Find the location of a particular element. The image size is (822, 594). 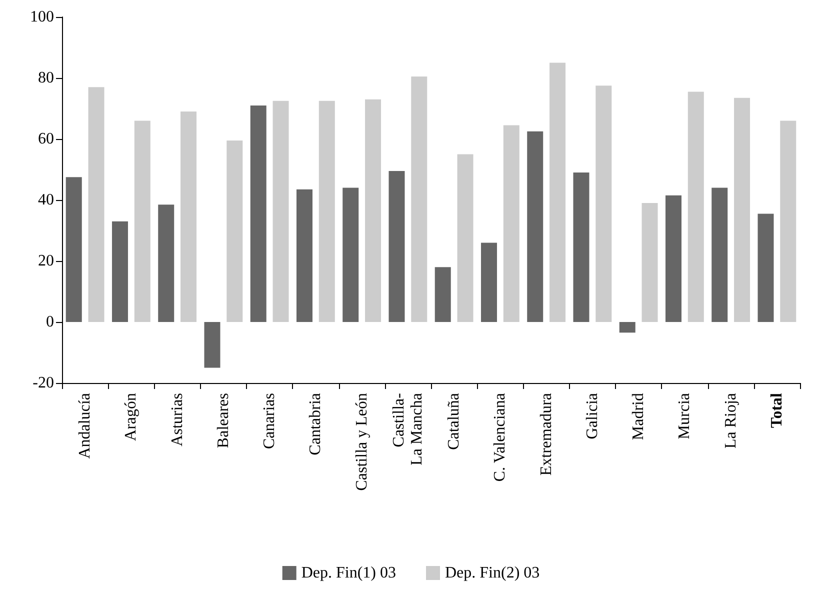

x-tick-label: Andalucía is located at coordinates (85, 426).